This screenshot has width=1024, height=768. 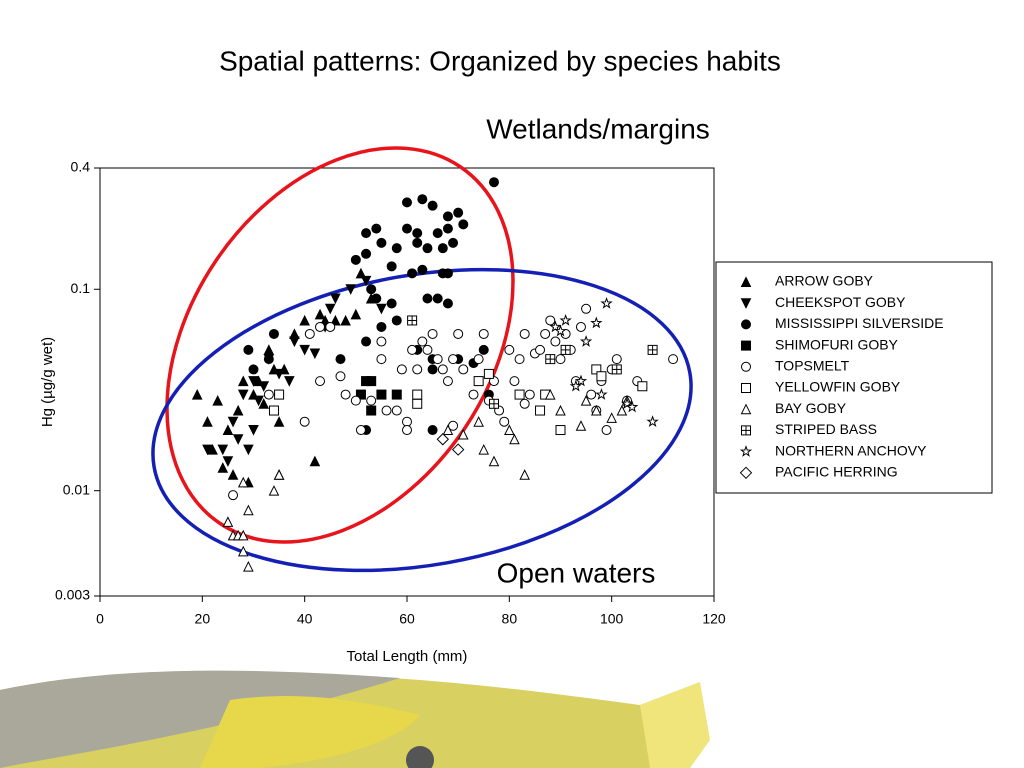 What do you see at coordinates (407, 619) in the screenshot?
I see `x-tick-label: 60` at bounding box center [407, 619].